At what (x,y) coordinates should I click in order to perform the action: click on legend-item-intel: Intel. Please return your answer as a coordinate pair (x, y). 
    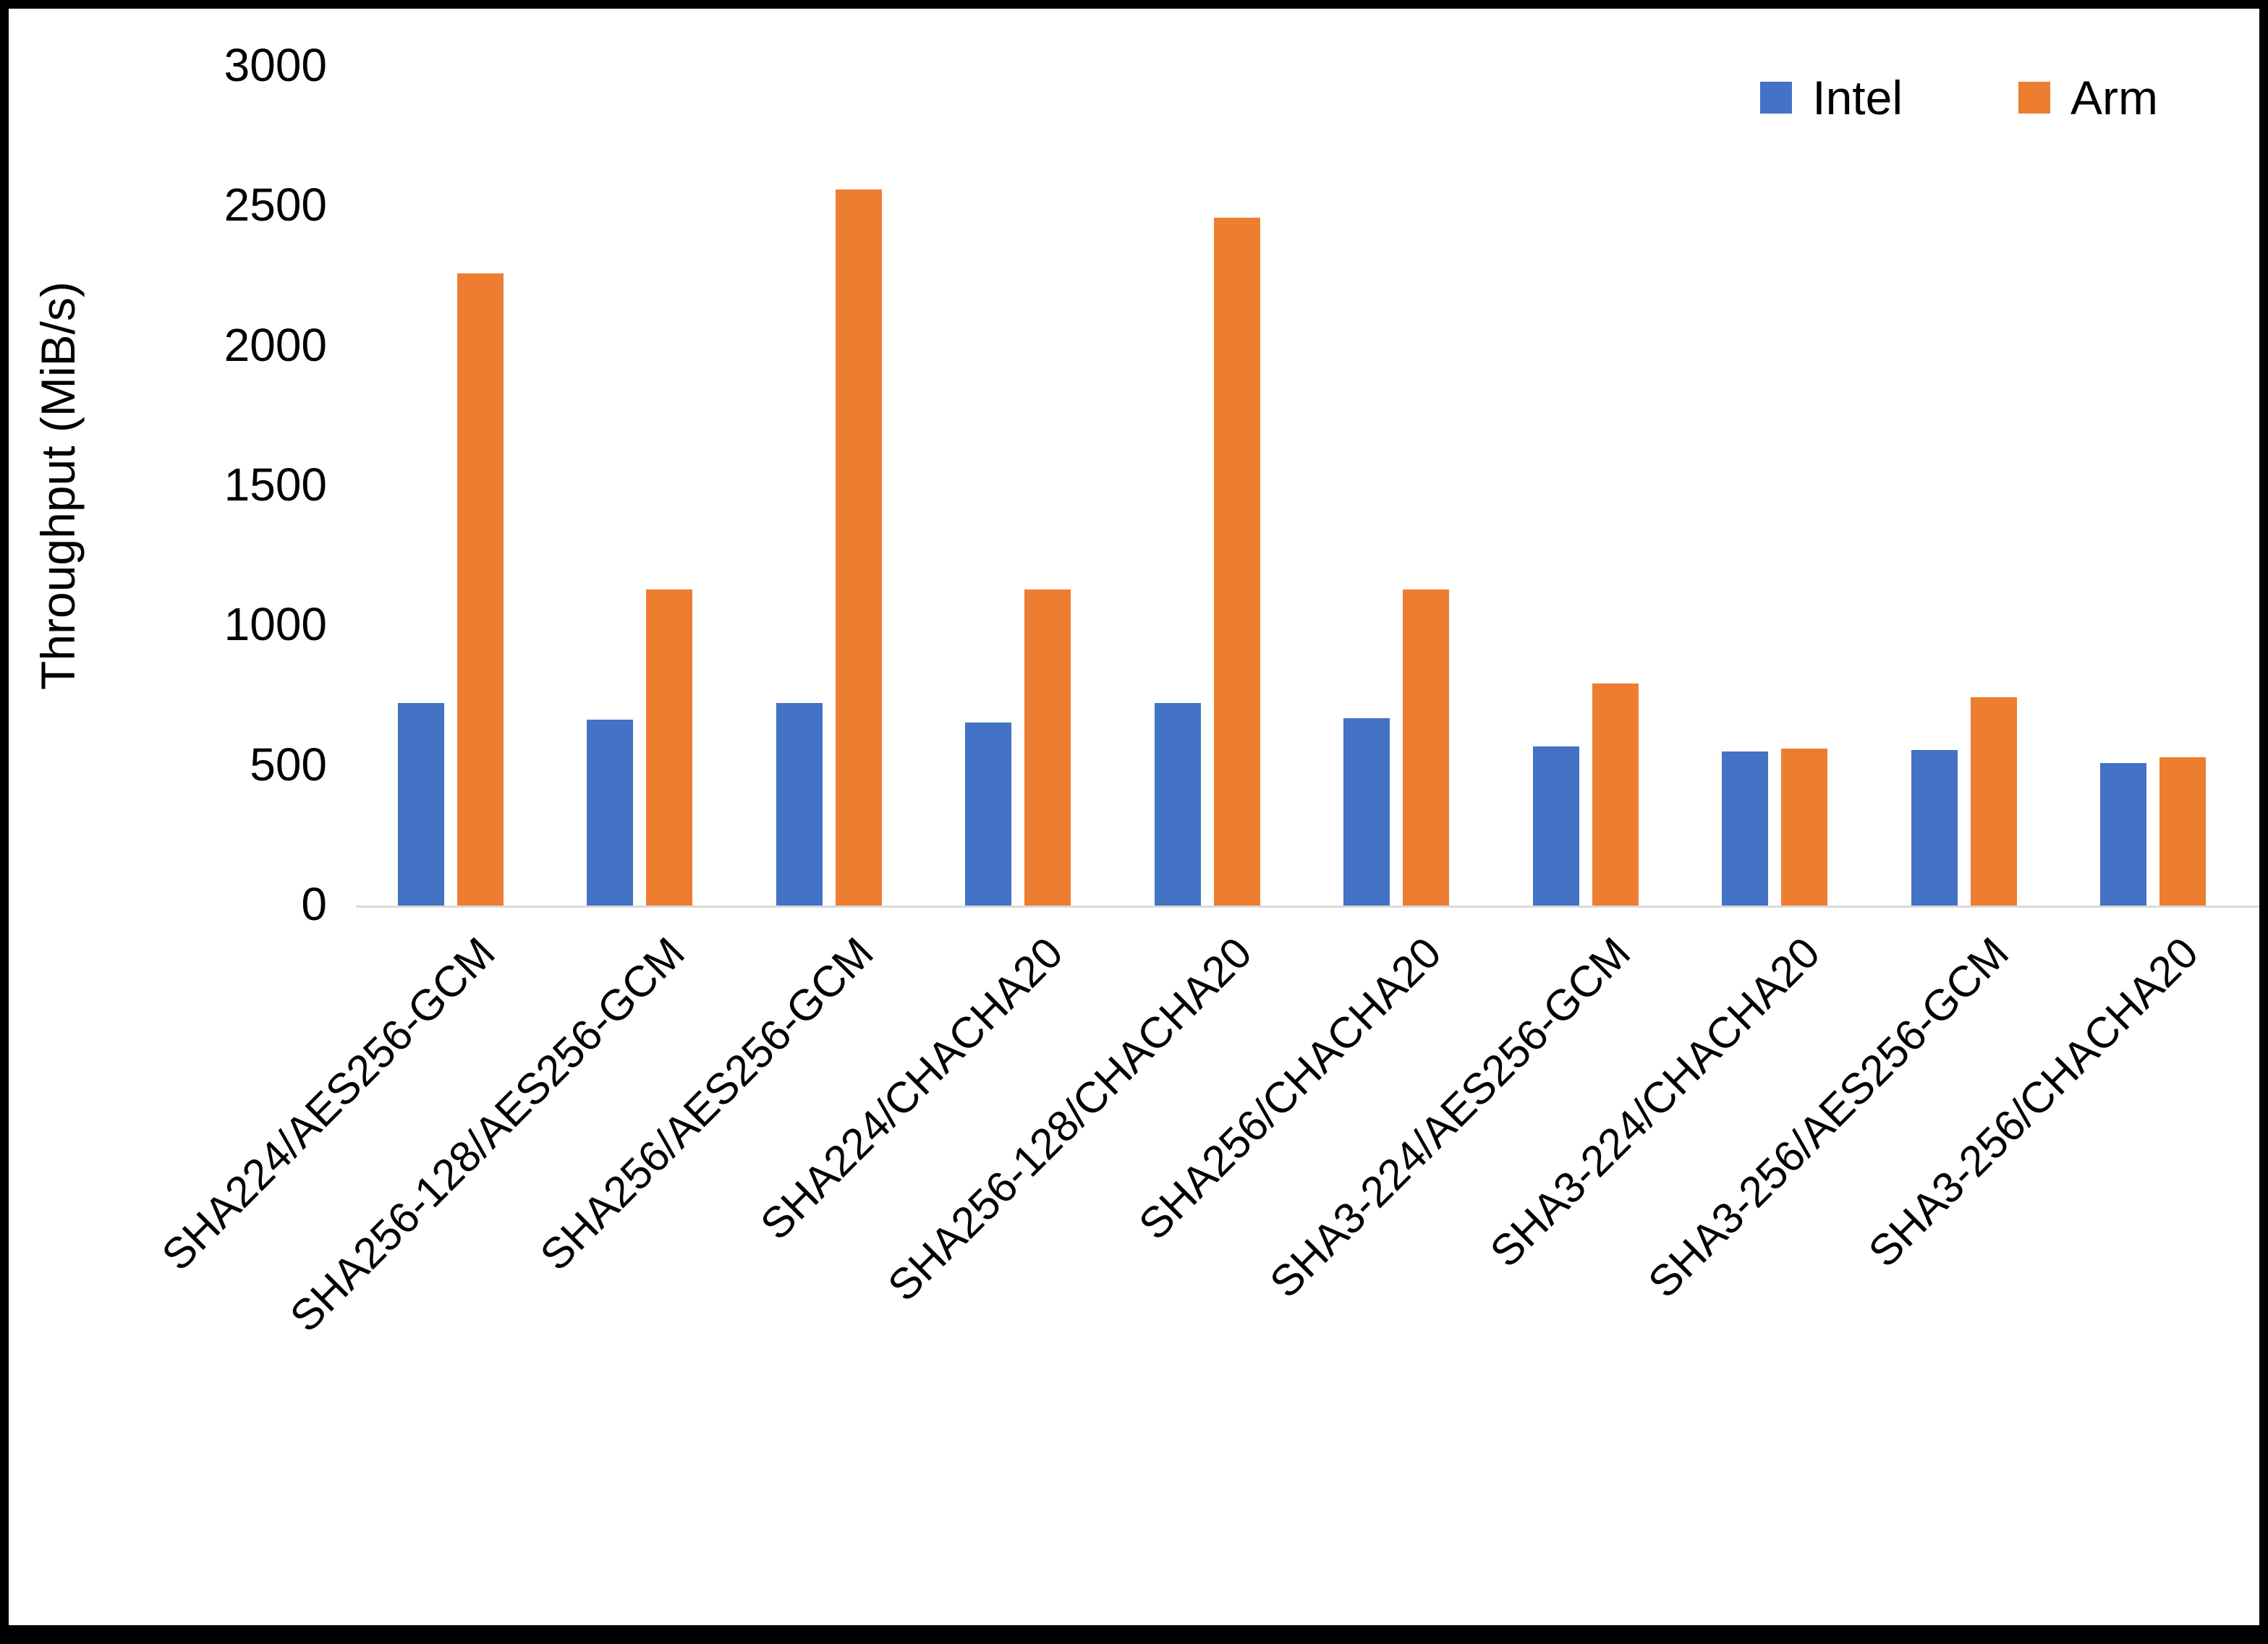
    Looking at the image, I should click on (1832, 97).